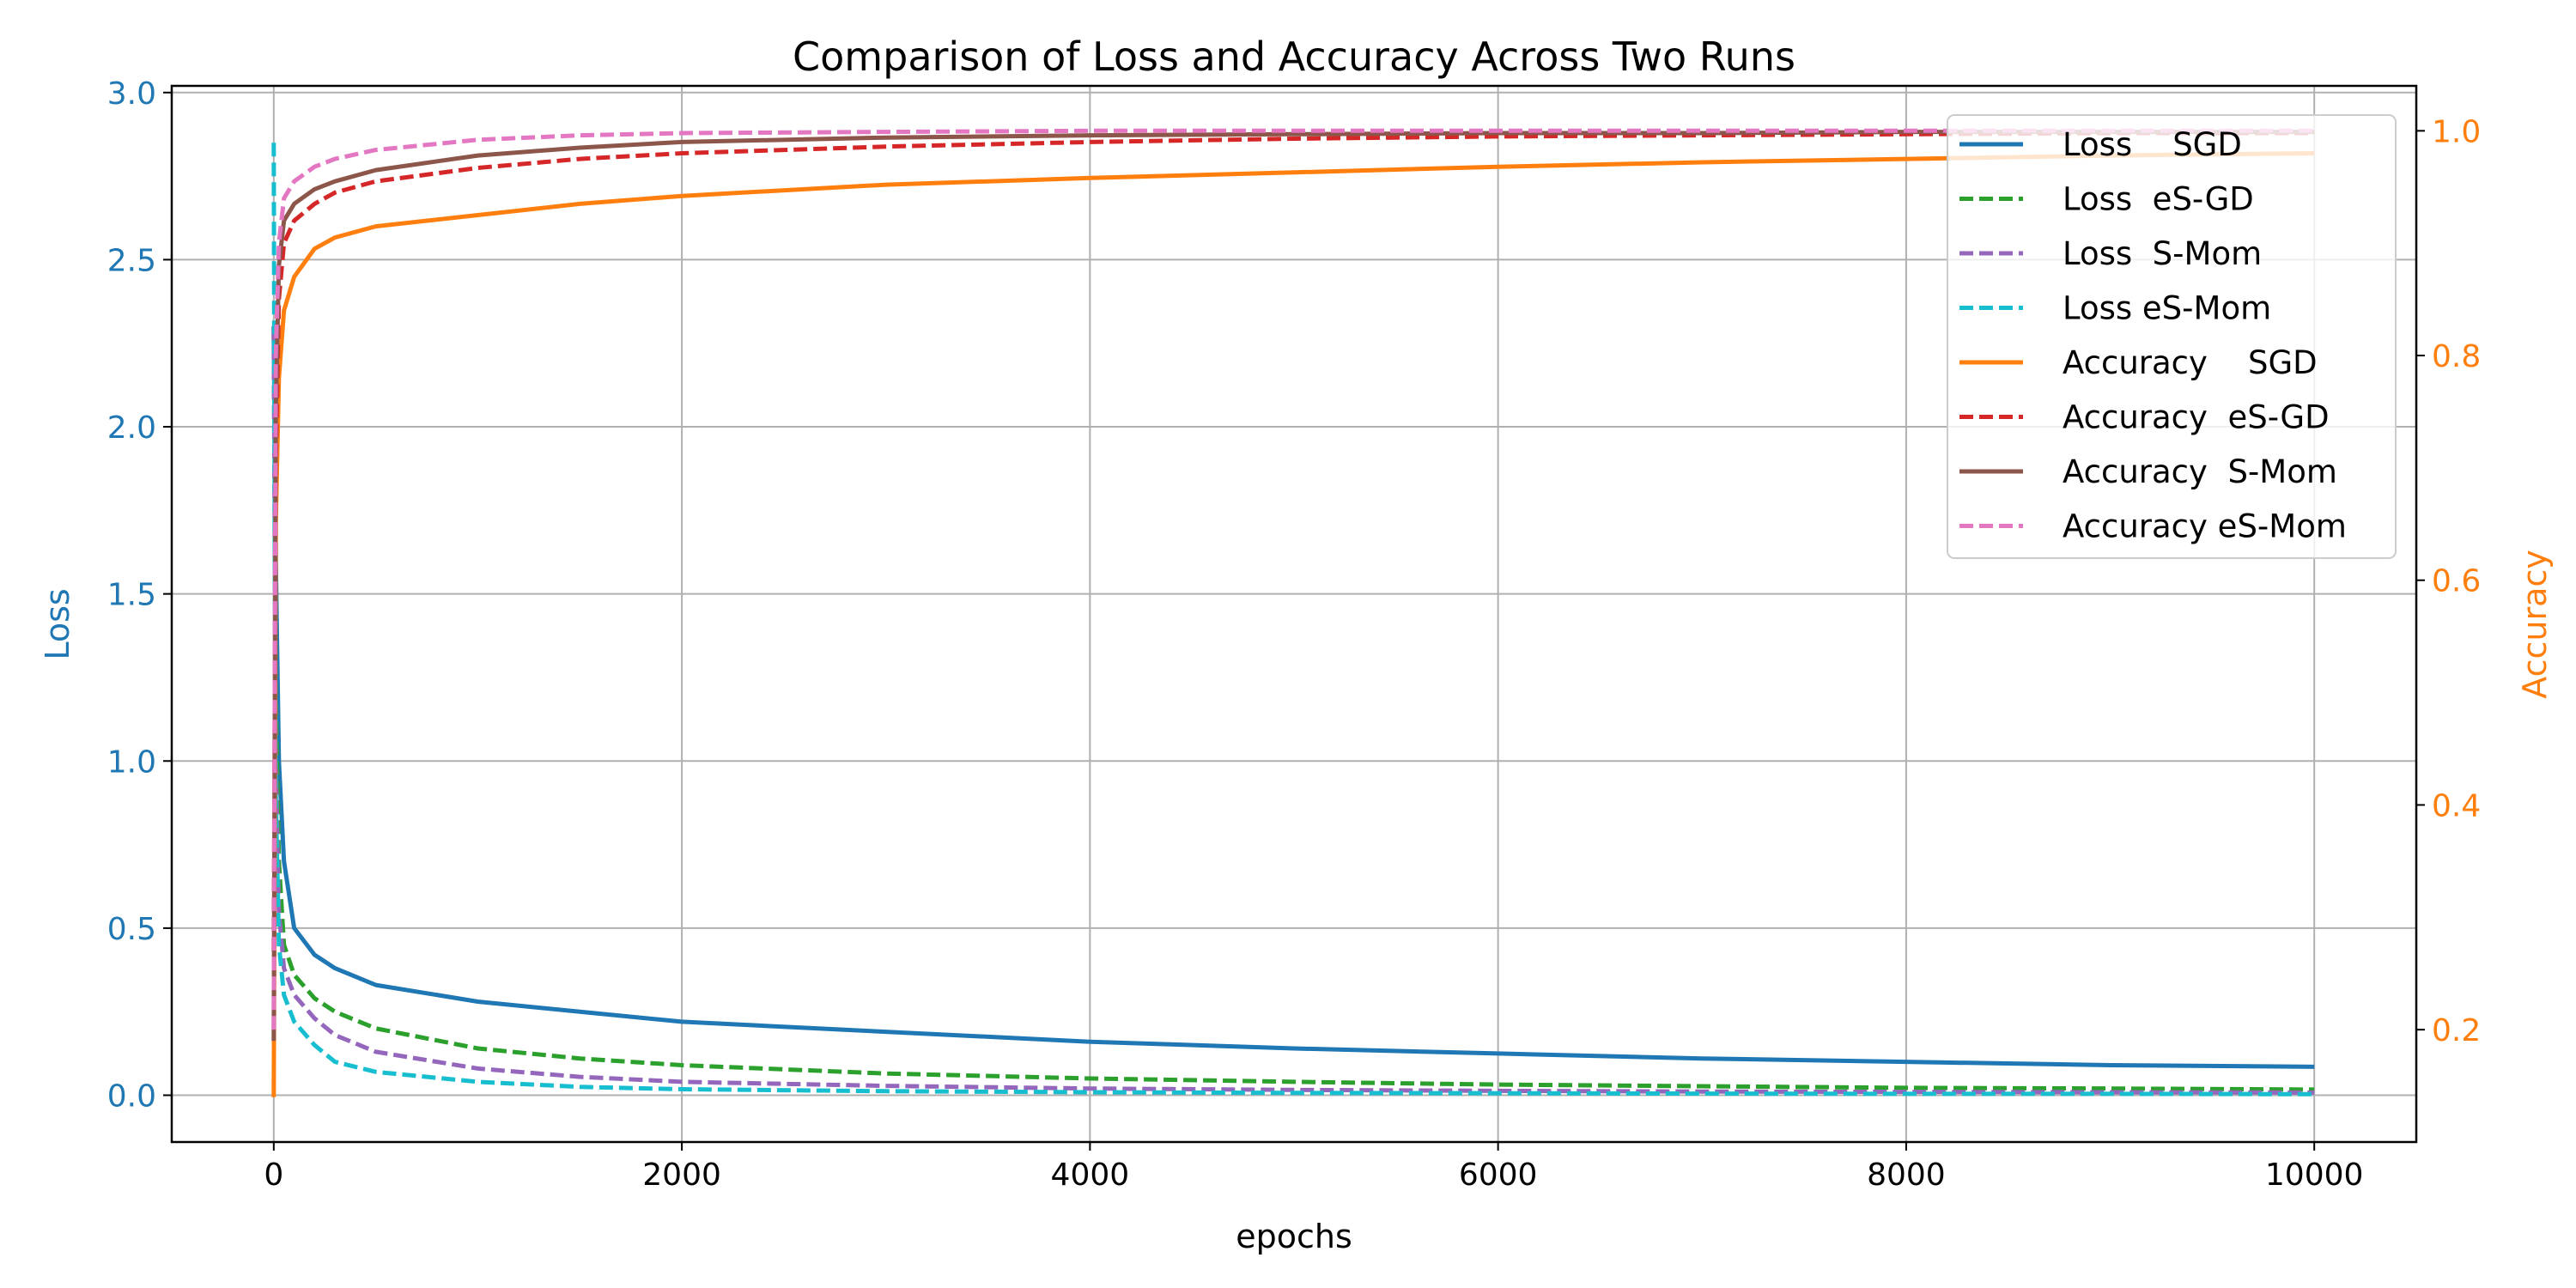  What do you see at coordinates (1907, 1175) in the screenshot?
I see `x-tick-label-4: 8000` at bounding box center [1907, 1175].